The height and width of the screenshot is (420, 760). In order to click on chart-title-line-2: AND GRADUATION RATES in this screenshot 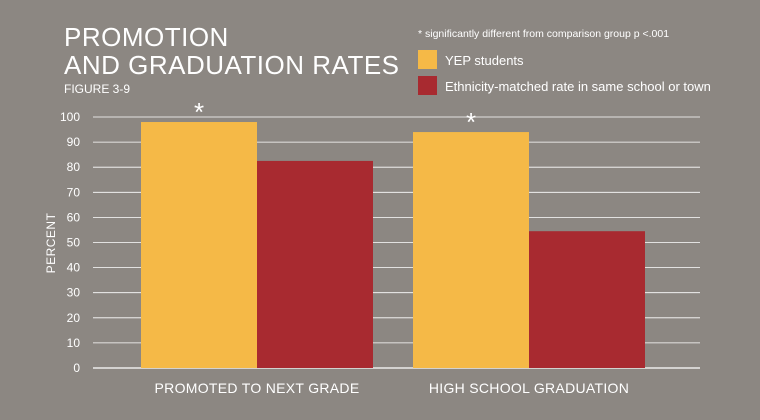, I will do `click(232, 65)`.